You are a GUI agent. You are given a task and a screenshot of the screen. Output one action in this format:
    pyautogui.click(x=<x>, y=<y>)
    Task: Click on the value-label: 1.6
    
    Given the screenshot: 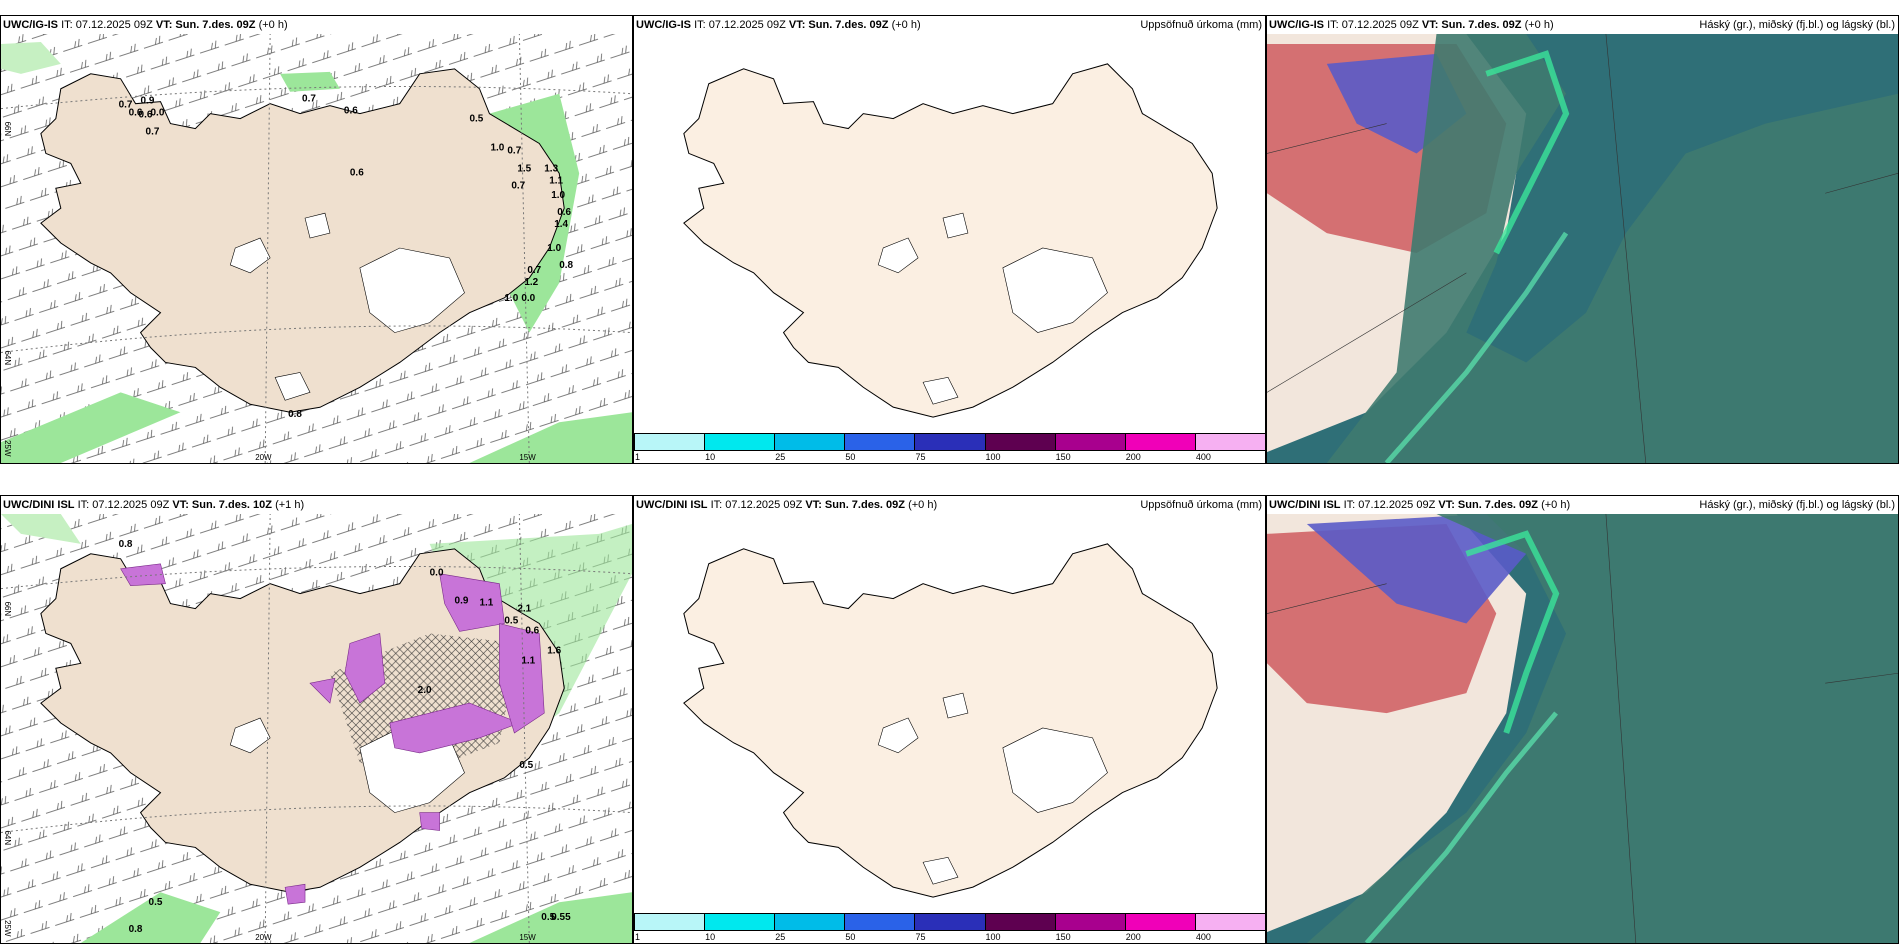 What is the action you would take?
    pyautogui.click(x=554, y=650)
    